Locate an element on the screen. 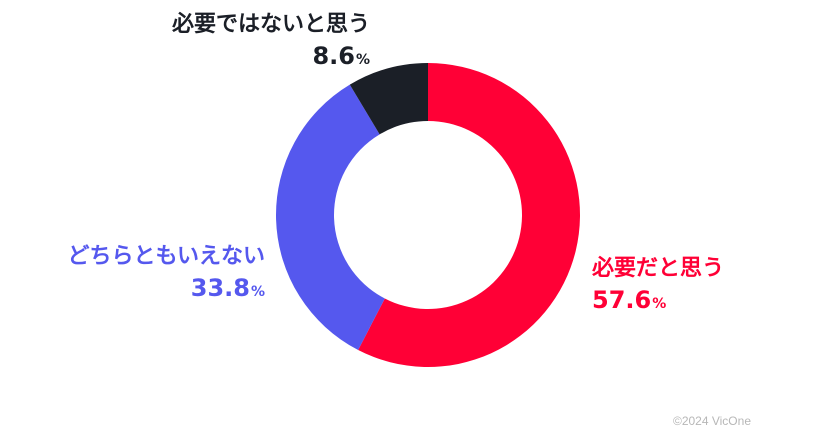 This screenshot has width=833, height=438. slice-not-necessary is located at coordinates (388, 99).